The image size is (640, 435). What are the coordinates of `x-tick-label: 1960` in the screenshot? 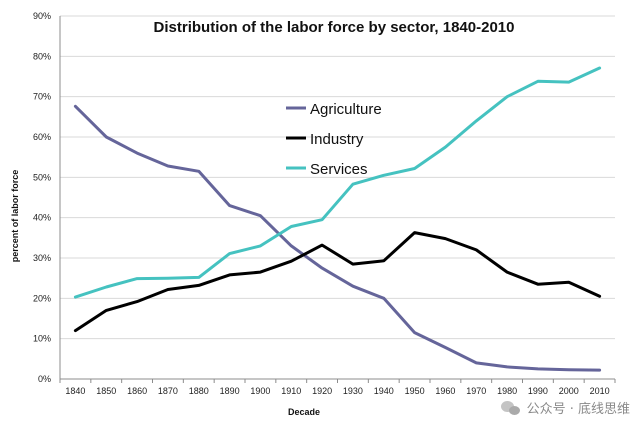 It's located at (445, 391).